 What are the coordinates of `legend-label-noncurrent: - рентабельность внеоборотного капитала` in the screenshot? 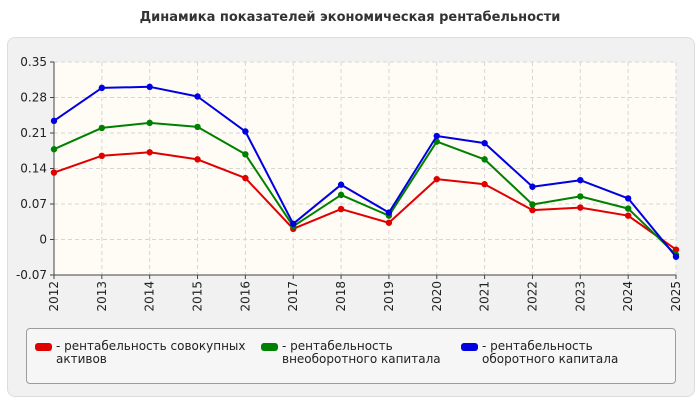 It's located at (361, 352).